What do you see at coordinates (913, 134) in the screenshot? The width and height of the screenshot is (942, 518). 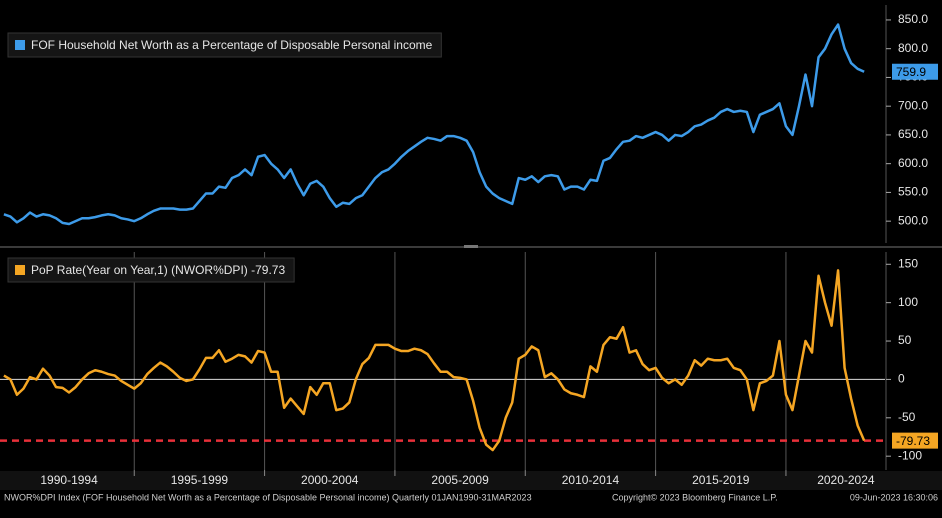 I see `y-tick-label: 650.0` at bounding box center [913, 134].